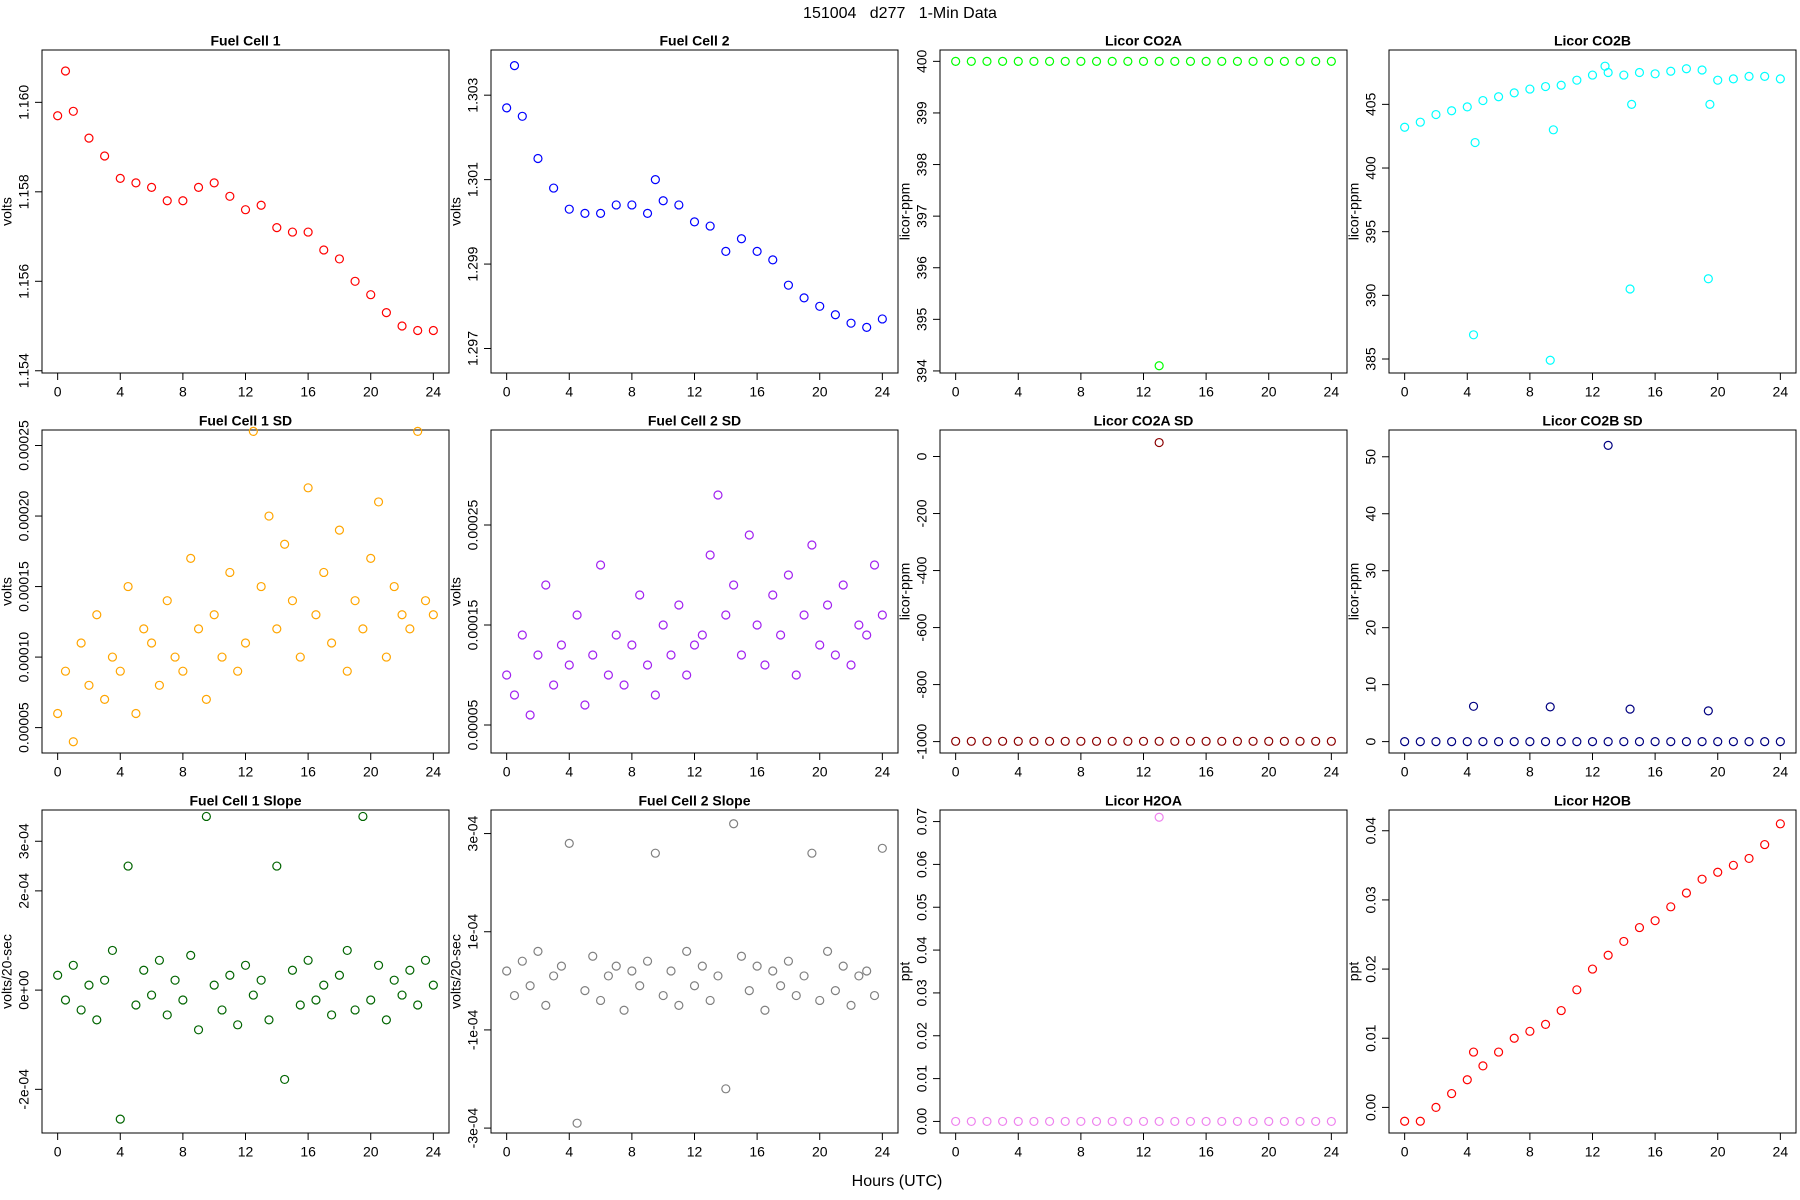 The image size is (1800, 1200). What do you see at coordinates (1354, 592) in the screenshot?
I see `y-axis-label: licor-ppm` at bounding box center [1354, 592].